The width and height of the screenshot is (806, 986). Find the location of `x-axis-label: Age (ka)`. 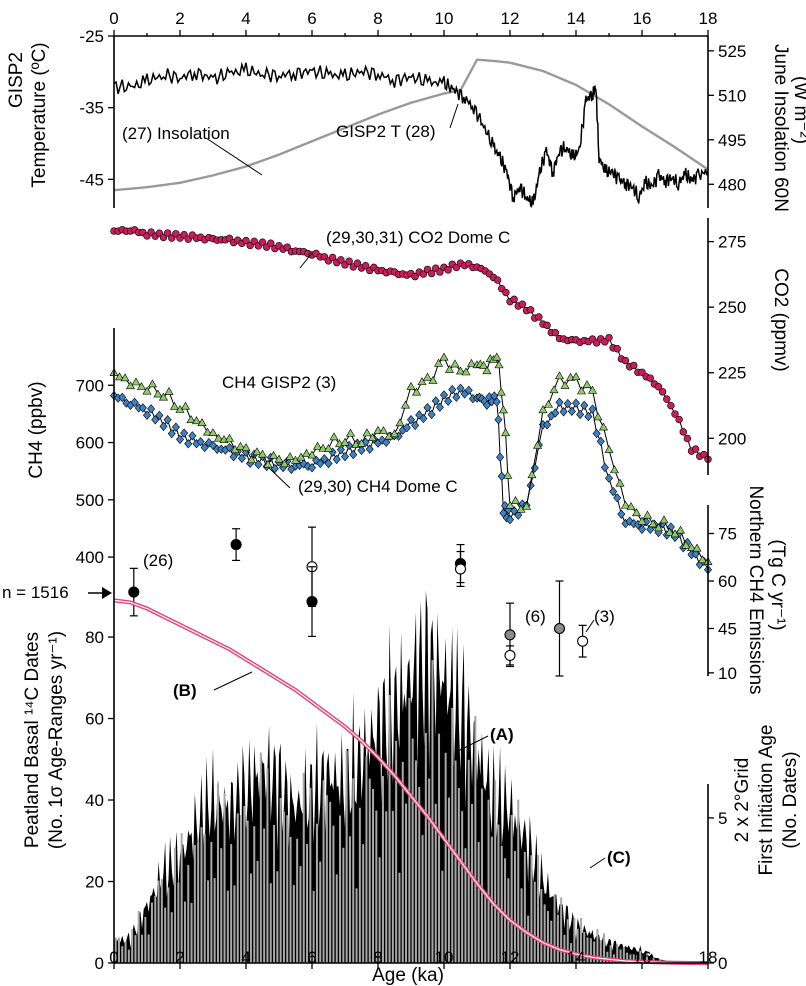

x-axis-label: Age (ka) is located at coordinates (408, 975).